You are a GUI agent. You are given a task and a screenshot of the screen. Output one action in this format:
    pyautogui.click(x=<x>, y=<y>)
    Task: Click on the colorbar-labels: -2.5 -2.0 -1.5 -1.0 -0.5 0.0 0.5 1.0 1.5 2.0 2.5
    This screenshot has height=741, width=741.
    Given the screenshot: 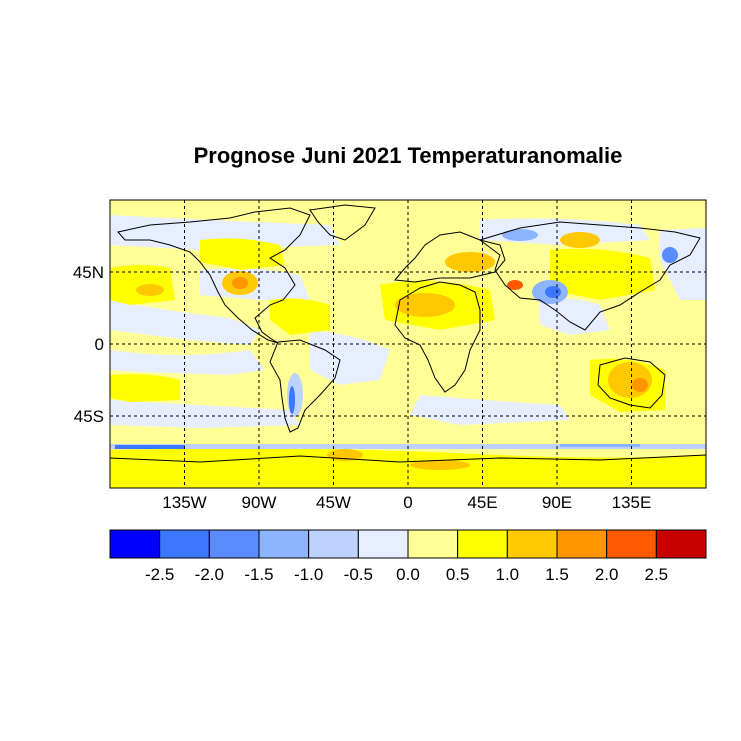 What is the action you would take?
    pyautogui.click(x=406, y=574)
    